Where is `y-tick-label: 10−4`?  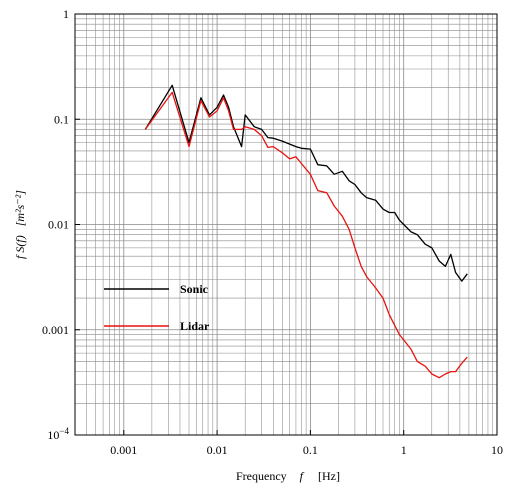
y-tick-label: 10−4 is located at coordinates (58, 434).